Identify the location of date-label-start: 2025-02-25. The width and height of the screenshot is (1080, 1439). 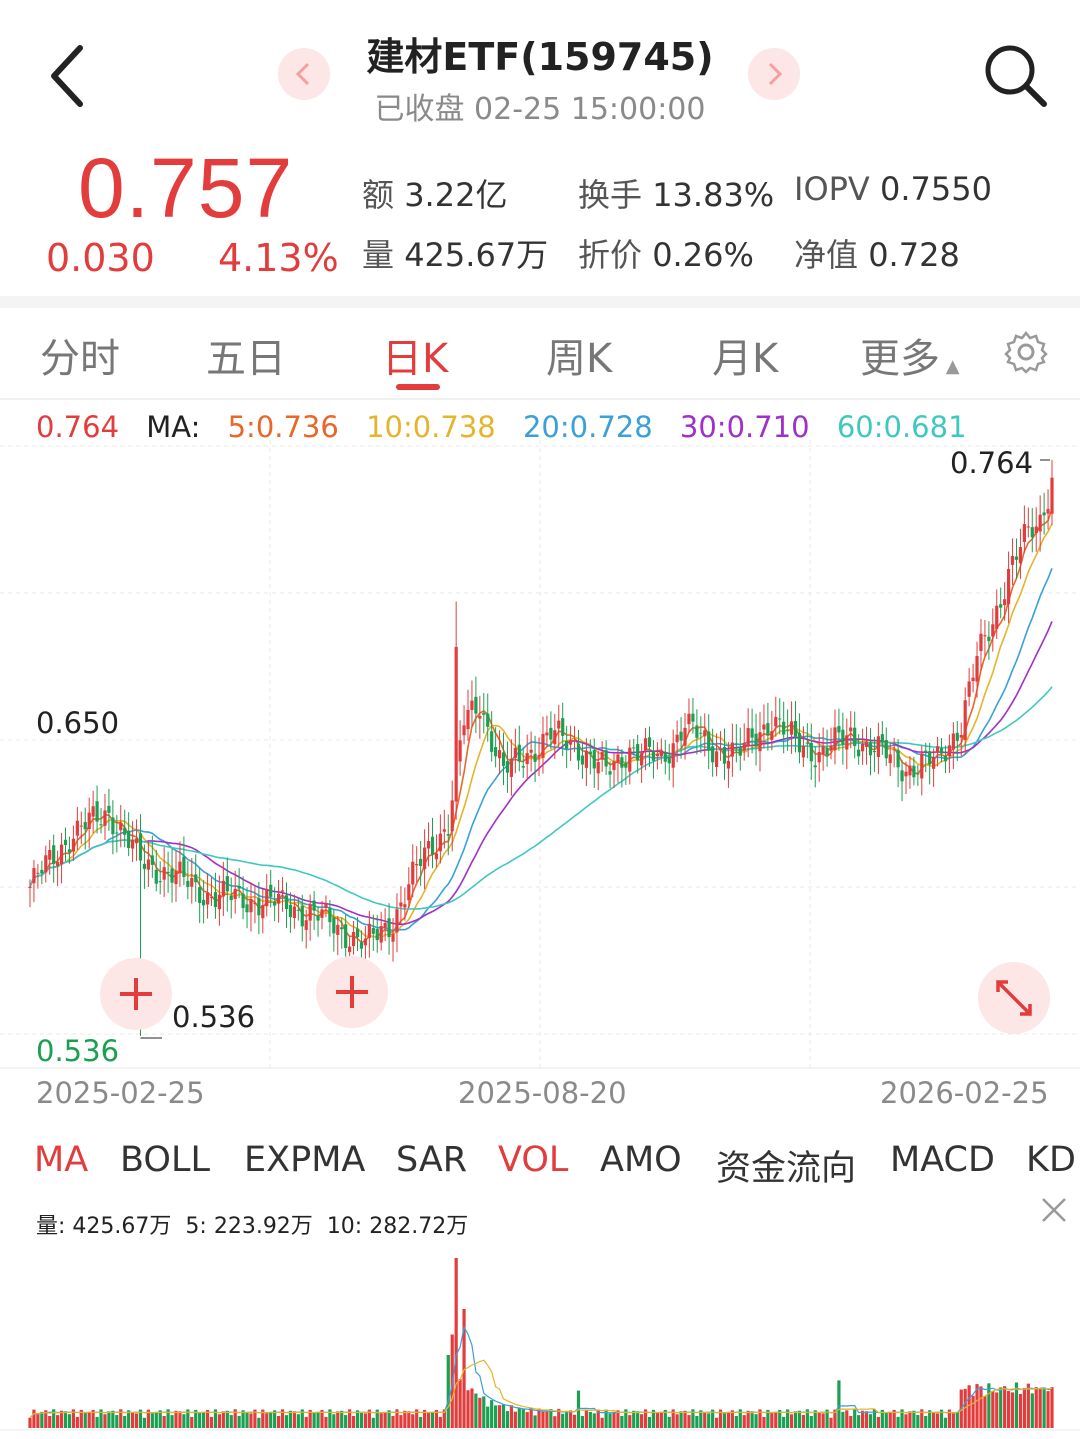
(120, 1093).